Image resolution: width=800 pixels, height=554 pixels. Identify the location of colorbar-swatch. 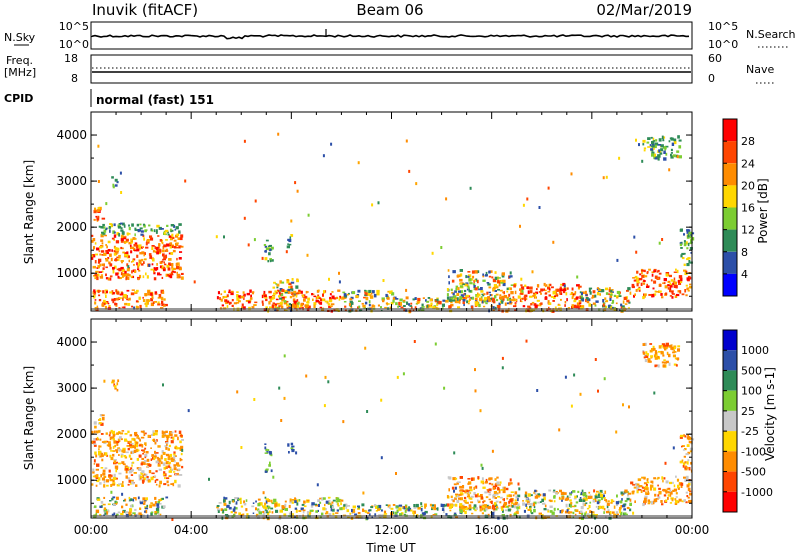
(730, 130).